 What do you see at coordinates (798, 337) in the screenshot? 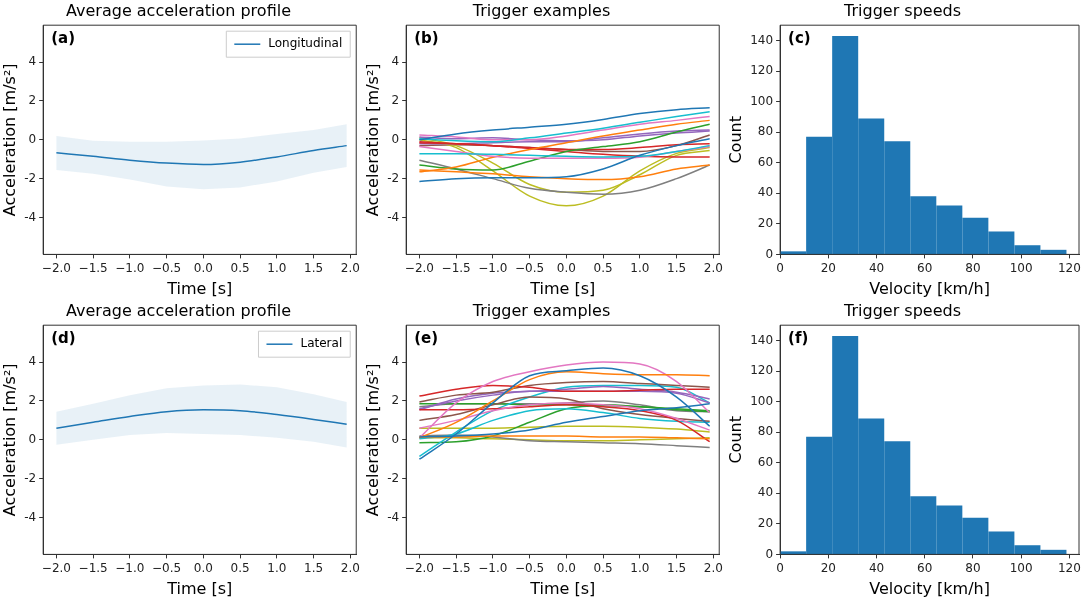
I see `annotation: (f)` at bounding box center [798, 337].